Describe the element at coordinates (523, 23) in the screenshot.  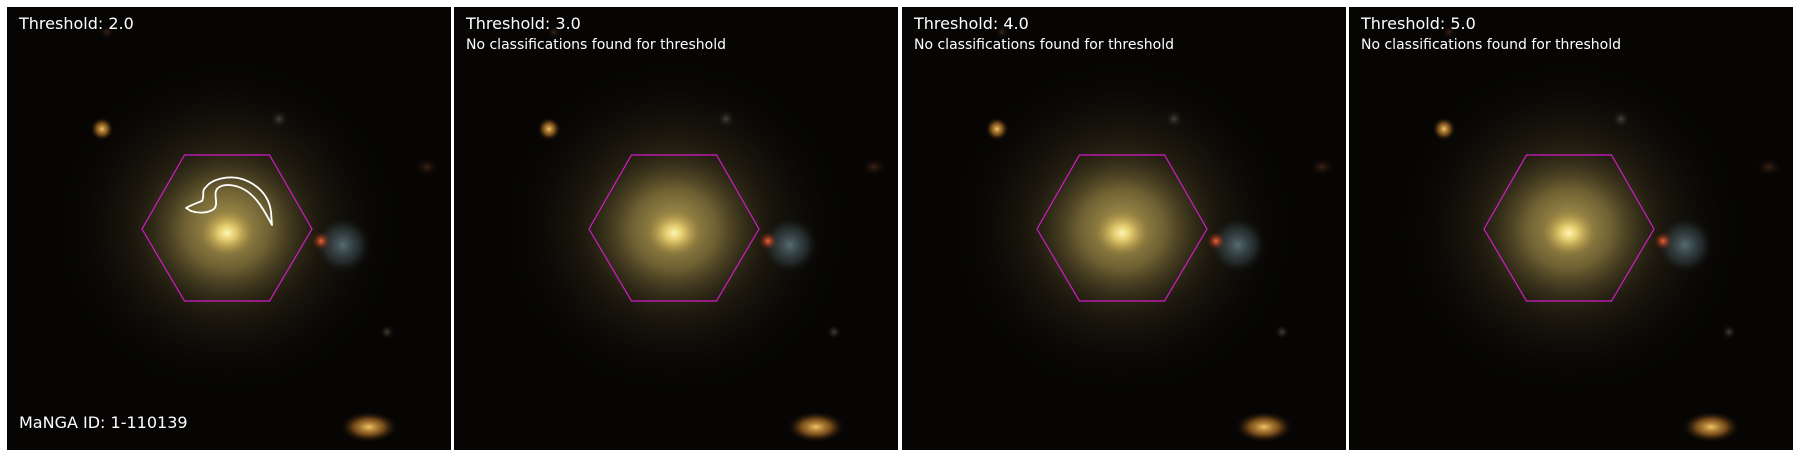
I see `threshold-label: Threshold: 3.0` at that location.